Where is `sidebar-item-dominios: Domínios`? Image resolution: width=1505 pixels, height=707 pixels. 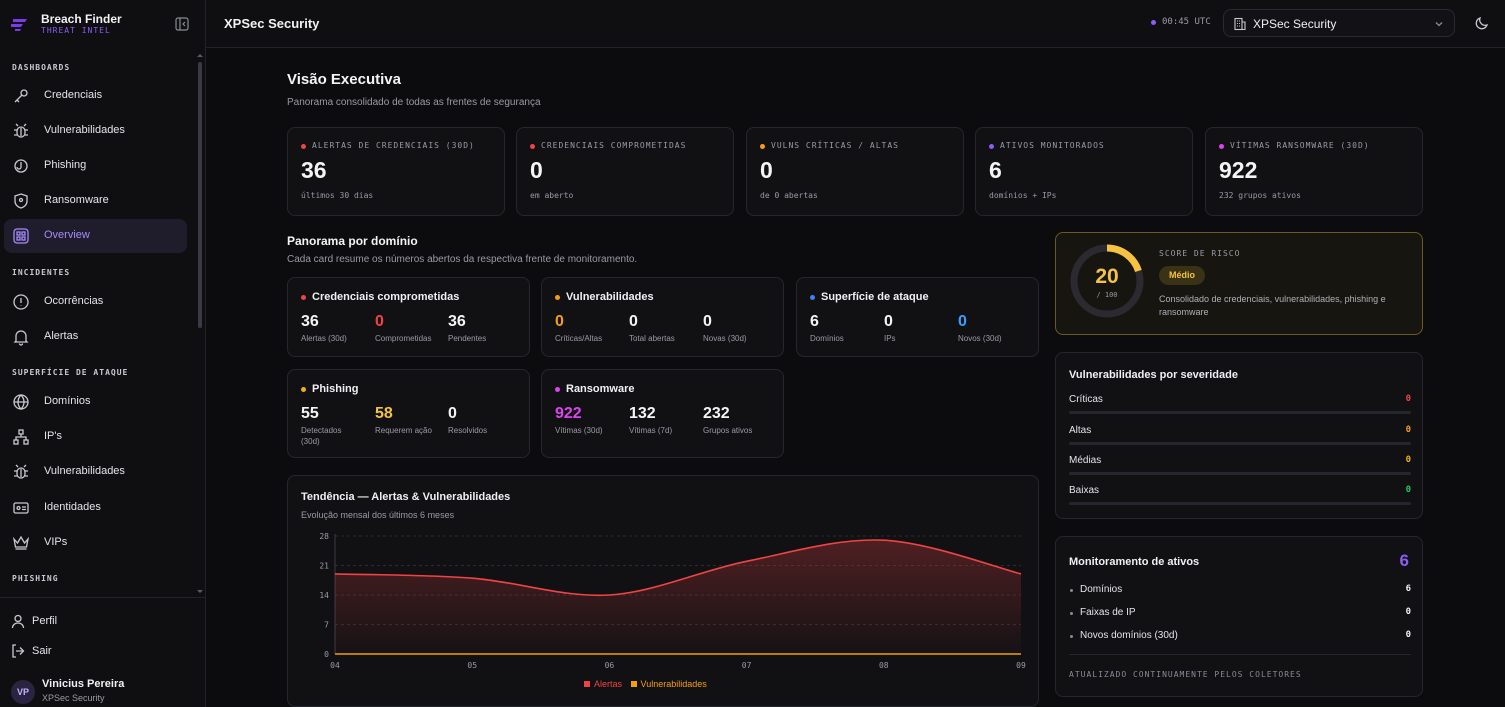 sidebar-item-dominios: Domínios is located at coordinates (95, 402).